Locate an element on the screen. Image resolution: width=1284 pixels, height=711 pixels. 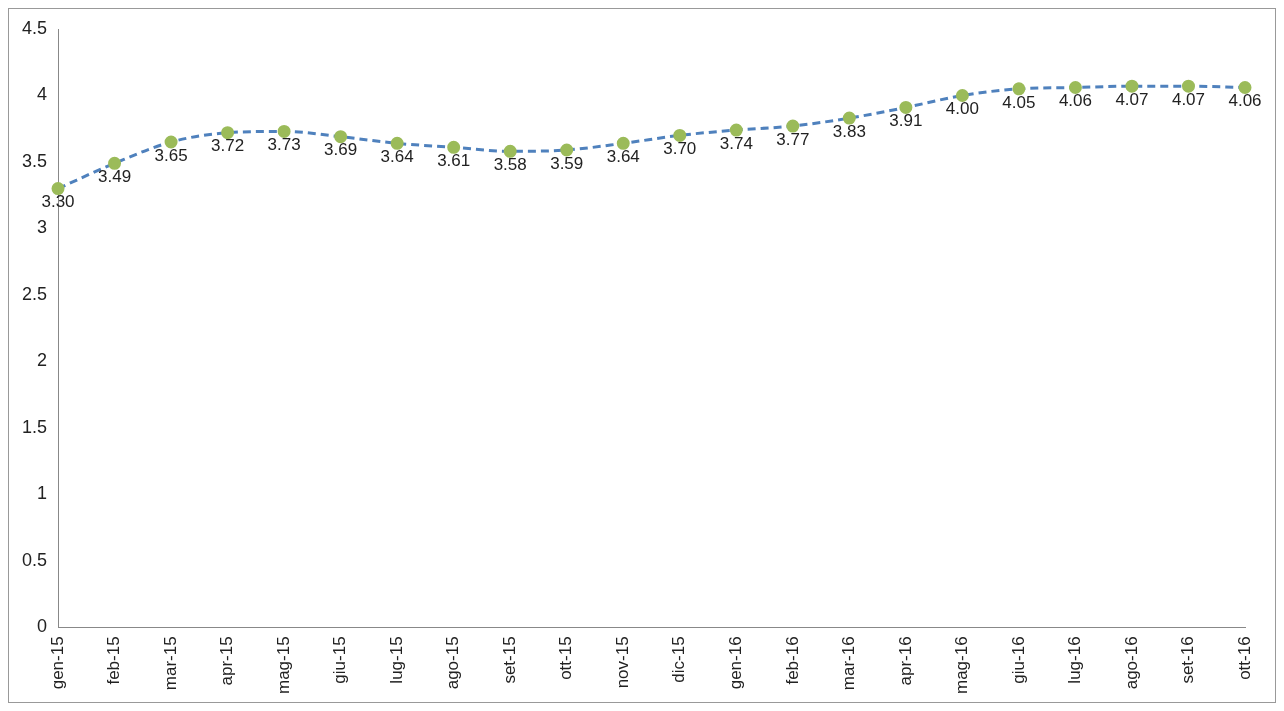
x-tick-label: mag-16 is located at coordinates (962, 665).